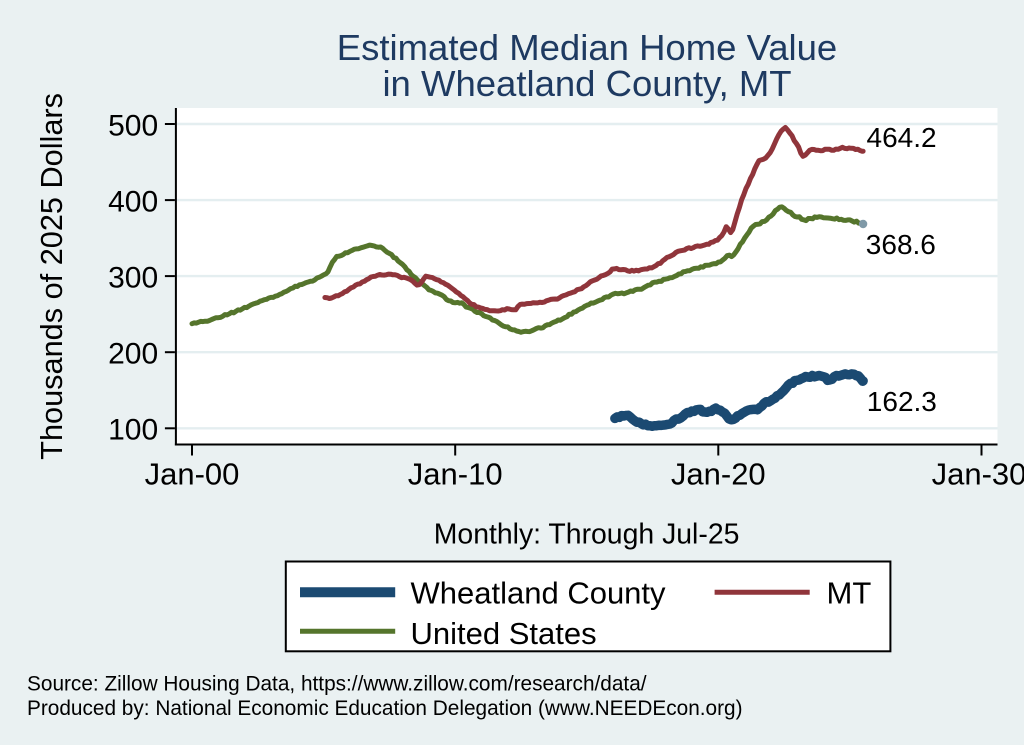 The width and height of the screenshot is (1024, 745). Describe the element at coordinates (192, 473) in the screenshot. I see `svg-text: Jan-00` at that location.